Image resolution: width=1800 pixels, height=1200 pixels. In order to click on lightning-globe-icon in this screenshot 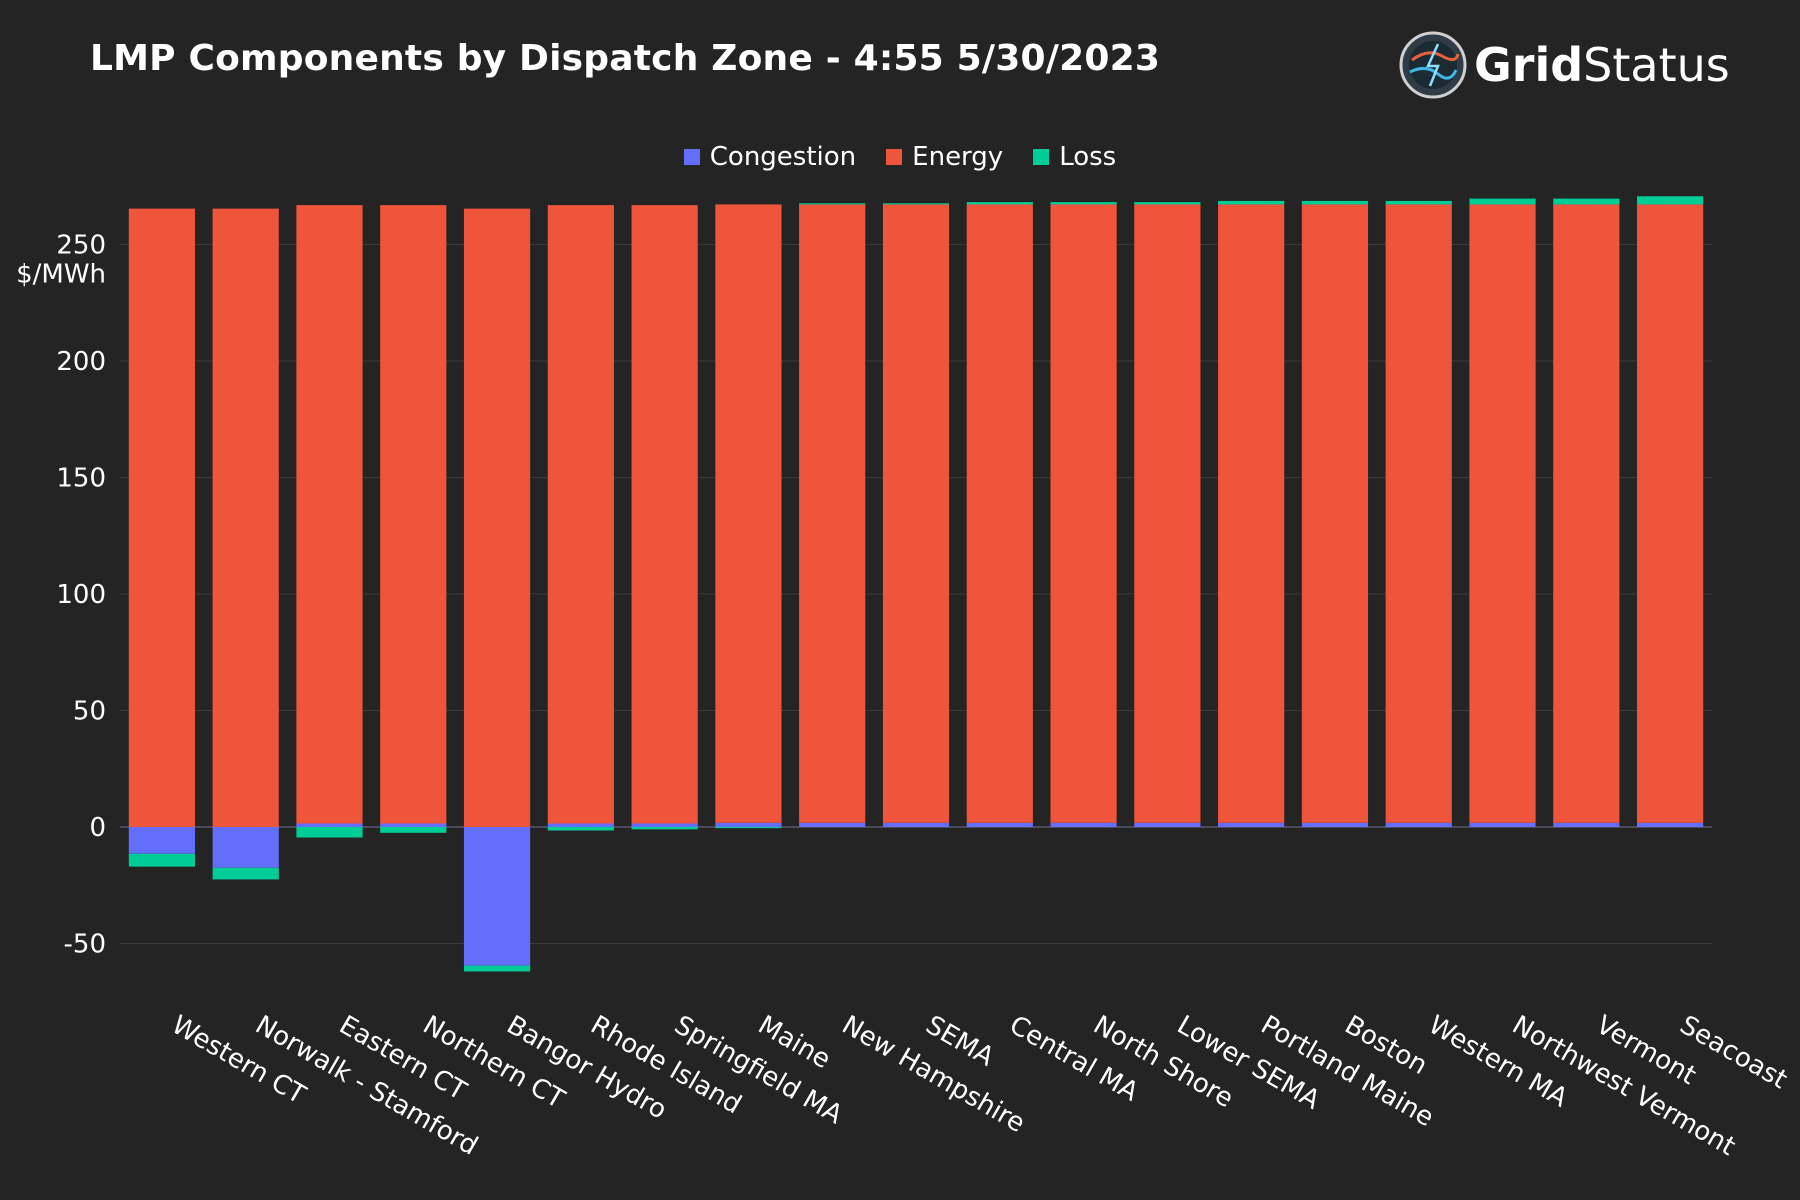, I will do `click(1433, 65)`.